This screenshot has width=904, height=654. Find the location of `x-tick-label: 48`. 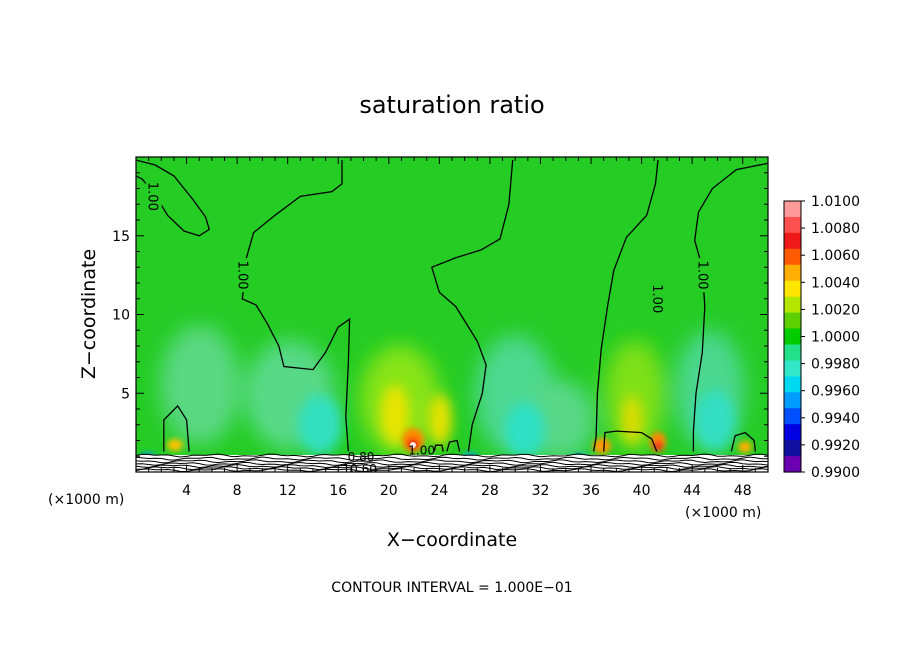

x-tick-label: 48 is located at coordinates (743, 491).